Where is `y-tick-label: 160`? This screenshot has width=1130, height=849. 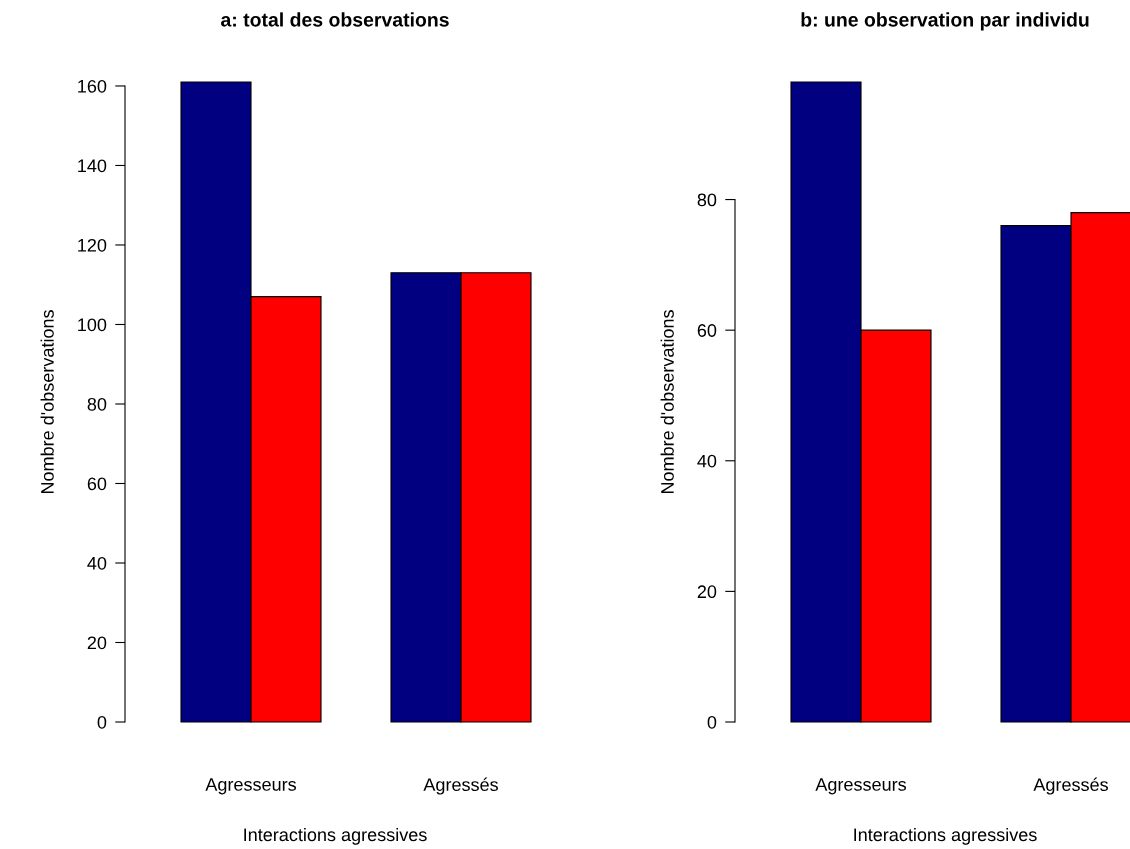
y-tick-label: 160 is located at coordinates (92, 86).